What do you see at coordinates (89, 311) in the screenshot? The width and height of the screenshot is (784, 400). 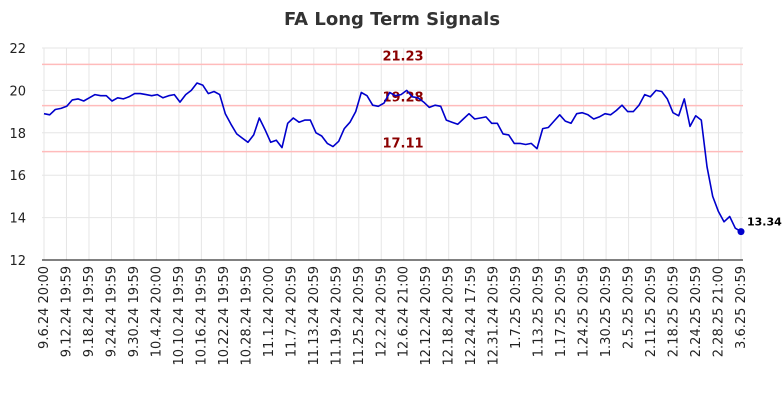 I see `x-tick-label: 9.18.24 19:59` at bounding box center [89, 311].